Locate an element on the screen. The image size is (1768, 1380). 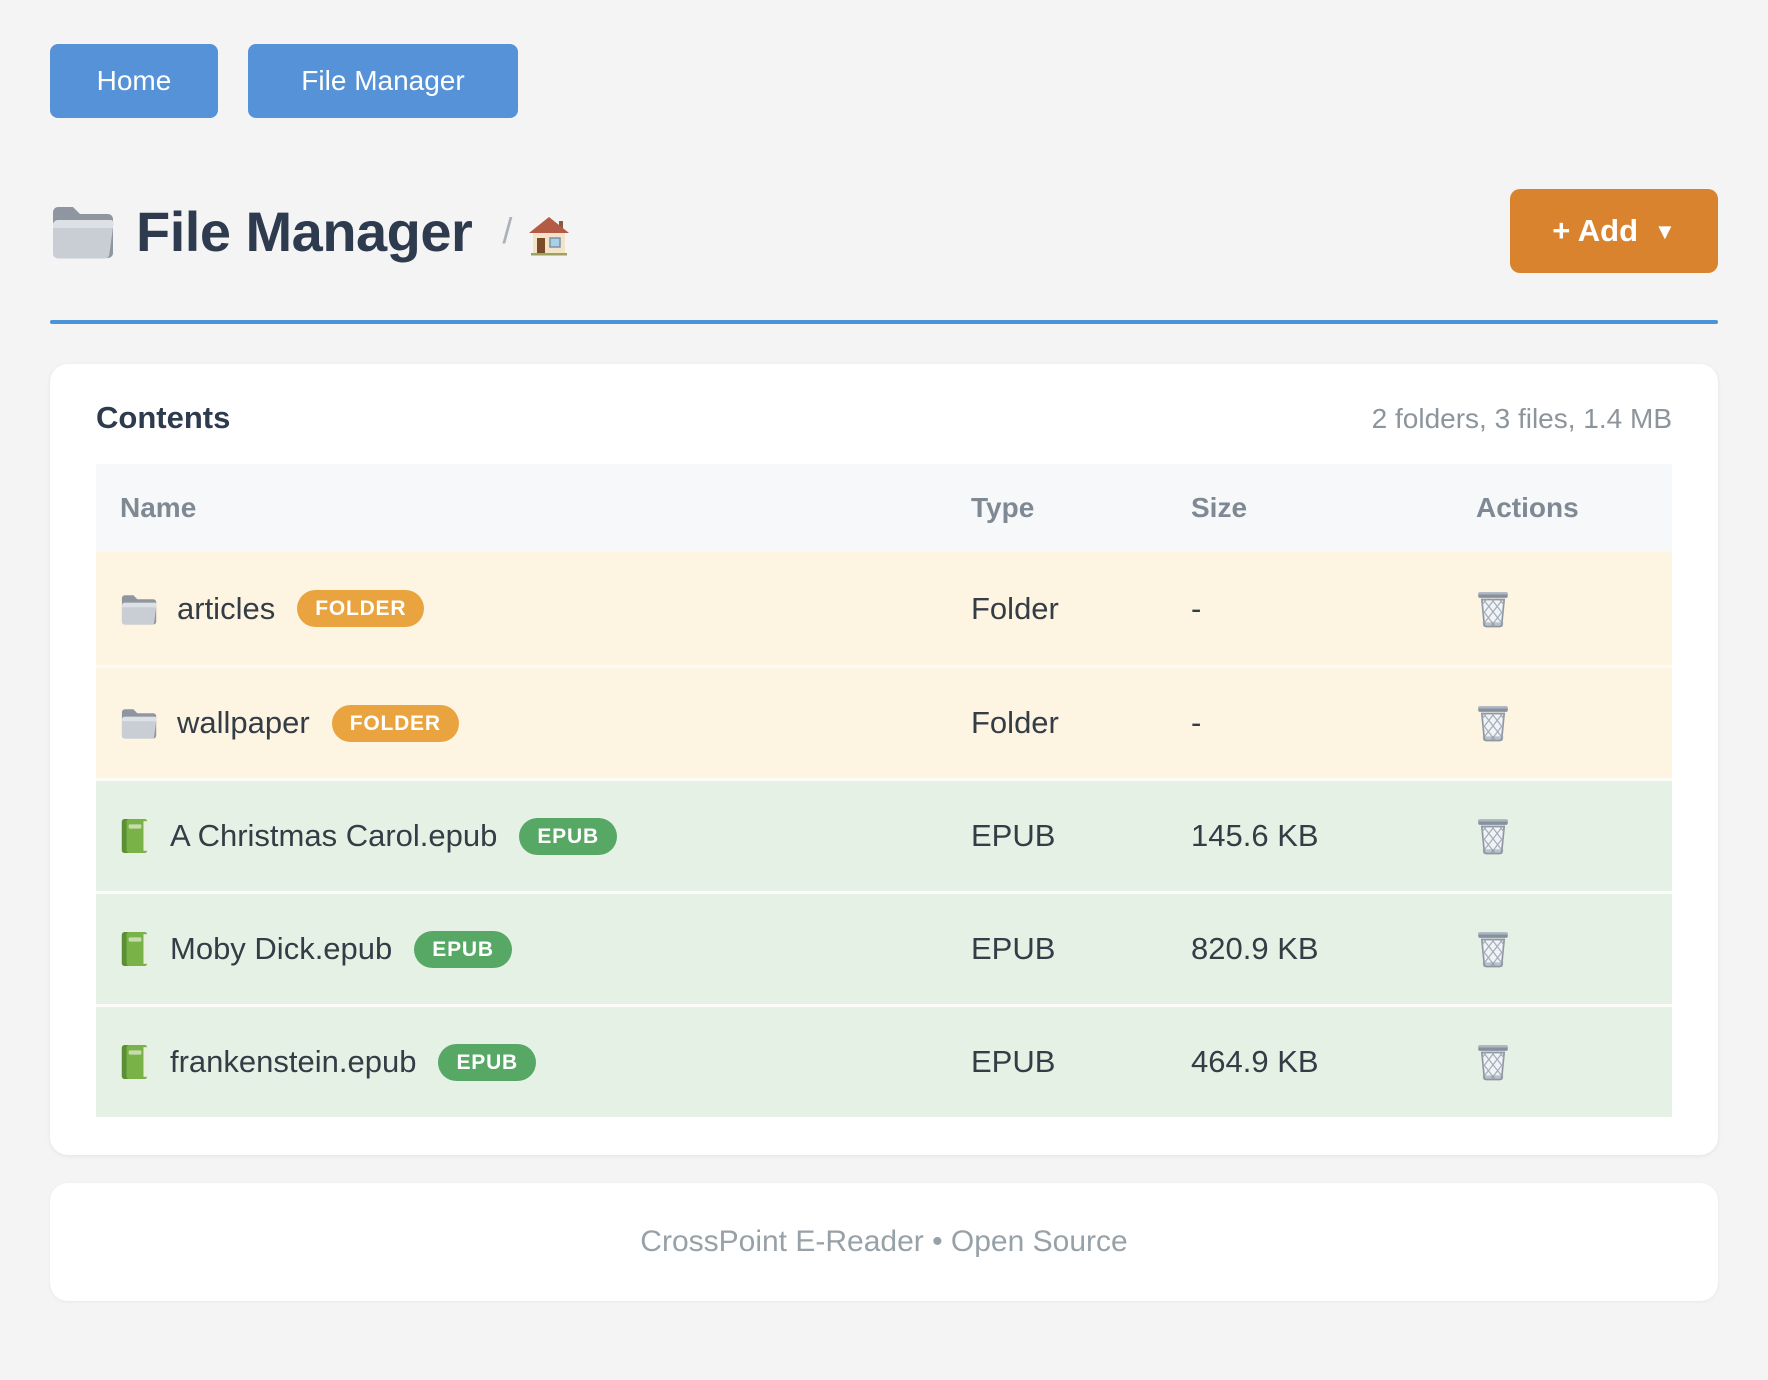
contents-heading: Contents is located at coordinates (163, 417).